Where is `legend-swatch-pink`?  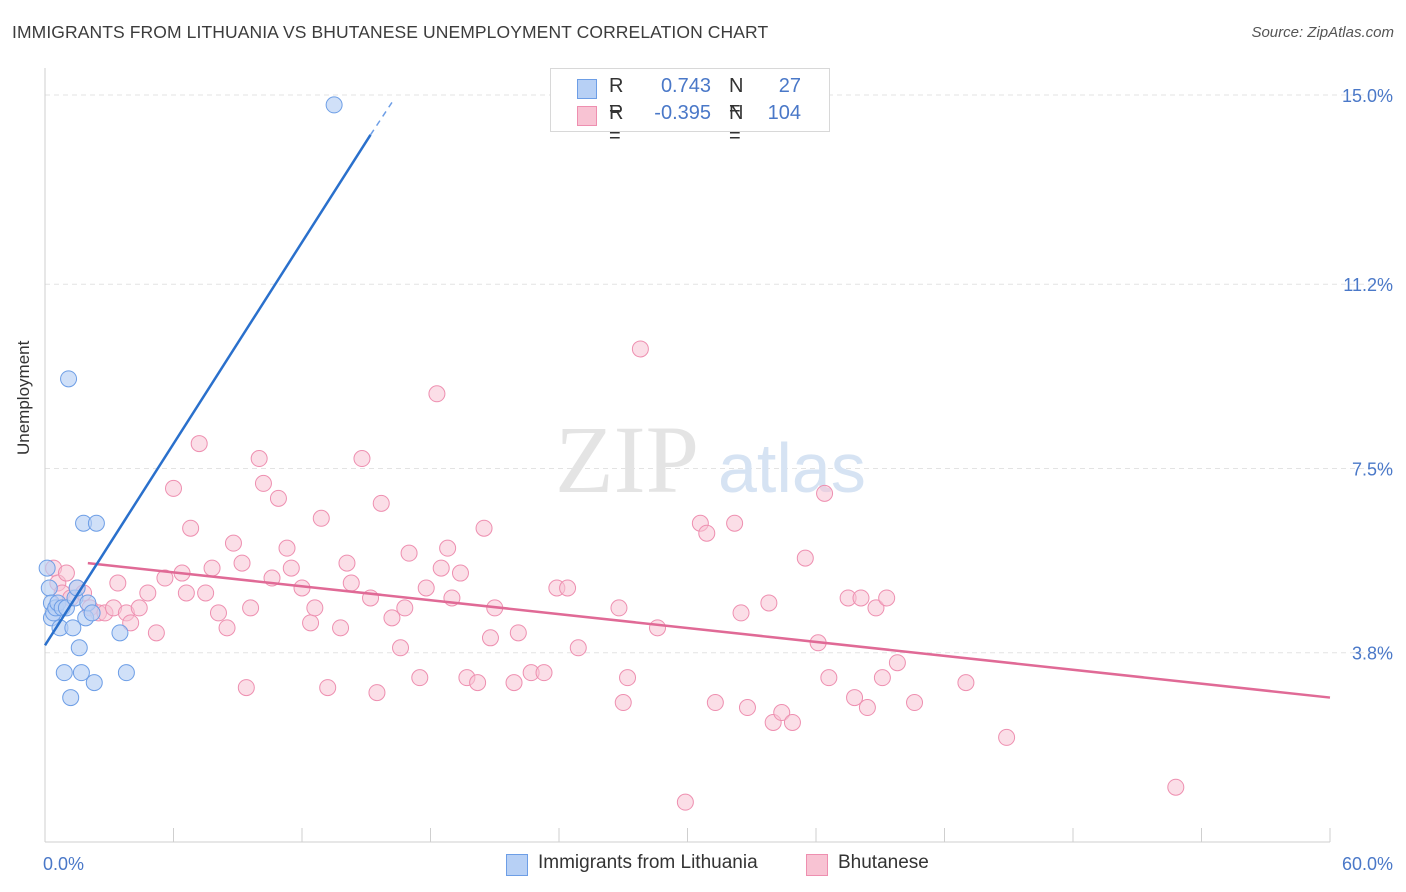
legend-swatch-pink is located at coordinates (587, 116).